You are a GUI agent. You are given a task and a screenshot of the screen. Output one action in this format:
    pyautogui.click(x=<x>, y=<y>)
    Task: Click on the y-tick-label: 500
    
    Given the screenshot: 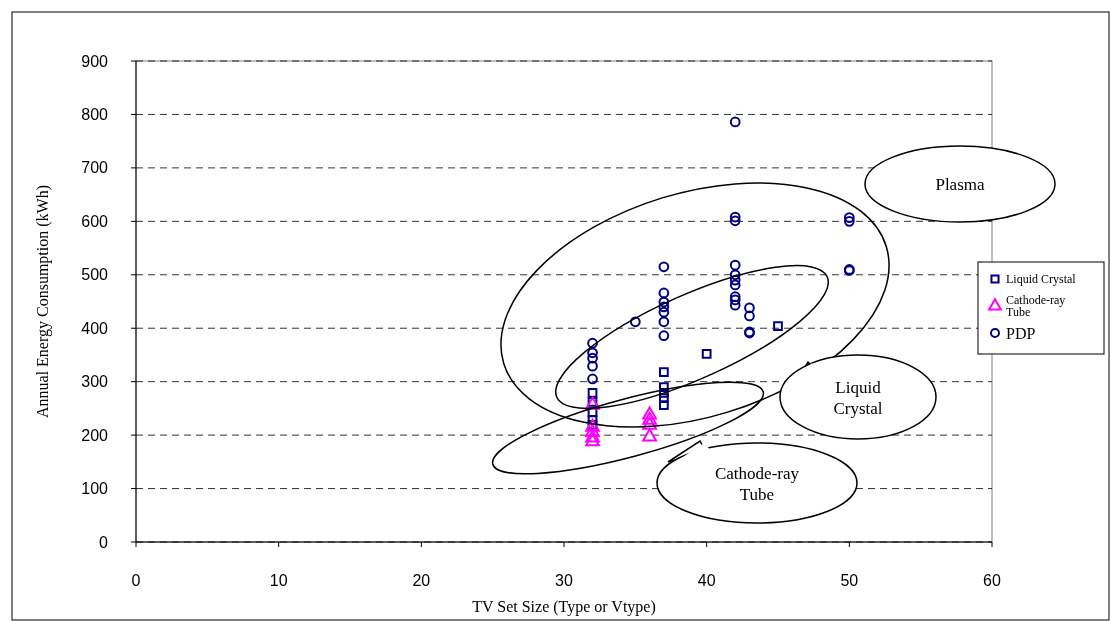 What is the action you would take?
    pyautogui.click(x=95, y=275)
    